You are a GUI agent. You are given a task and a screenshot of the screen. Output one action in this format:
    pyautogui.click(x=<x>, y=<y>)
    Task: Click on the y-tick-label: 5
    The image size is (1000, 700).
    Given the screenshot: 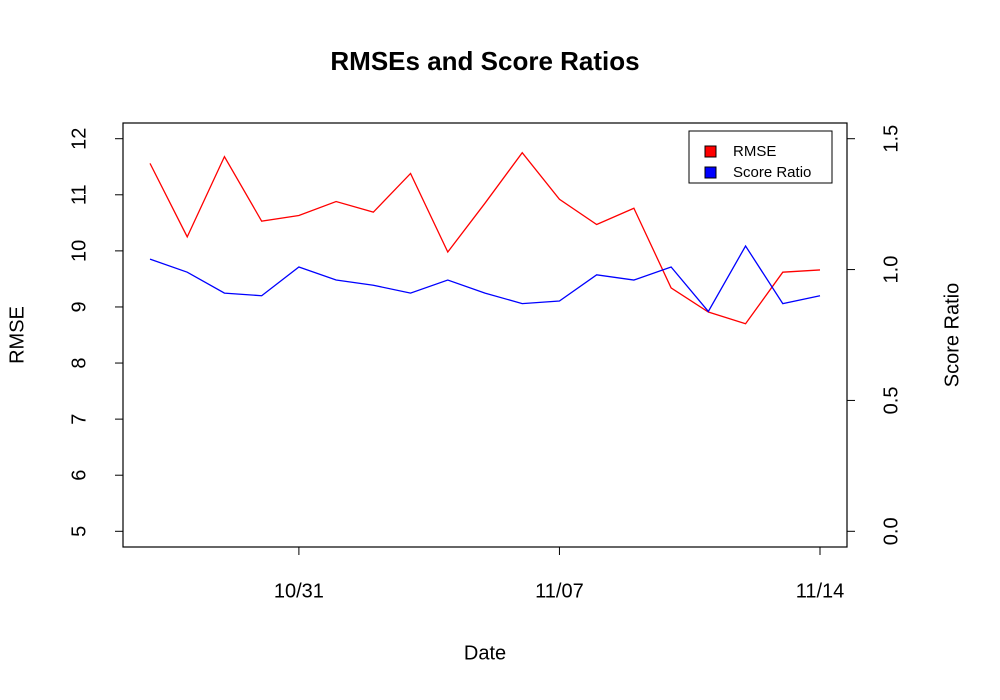 What is the action you would take?
    pyautogui.click(x=79, y=531)
    